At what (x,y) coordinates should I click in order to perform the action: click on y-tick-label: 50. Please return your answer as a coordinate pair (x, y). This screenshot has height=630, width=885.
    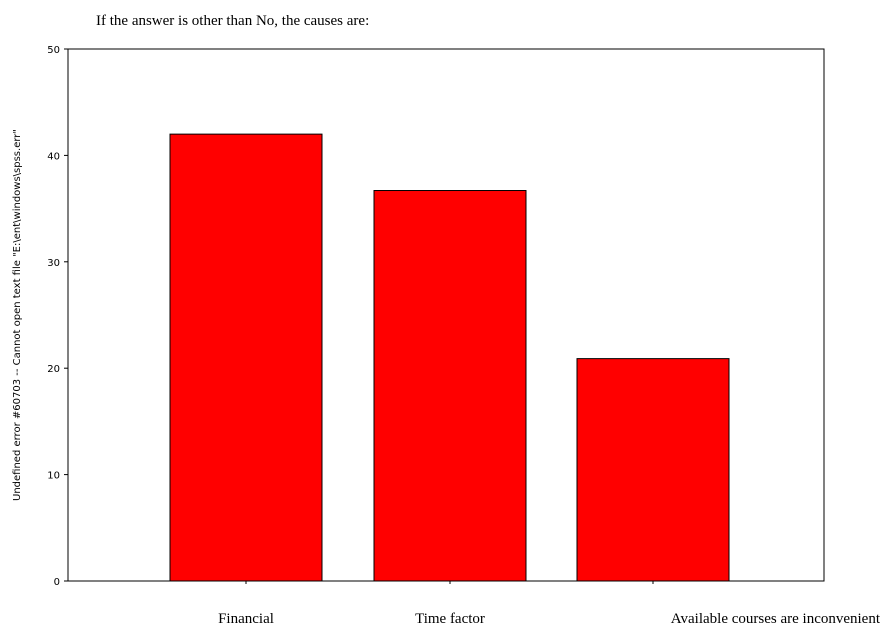
    Looking at the image, I should click on (53, 50).